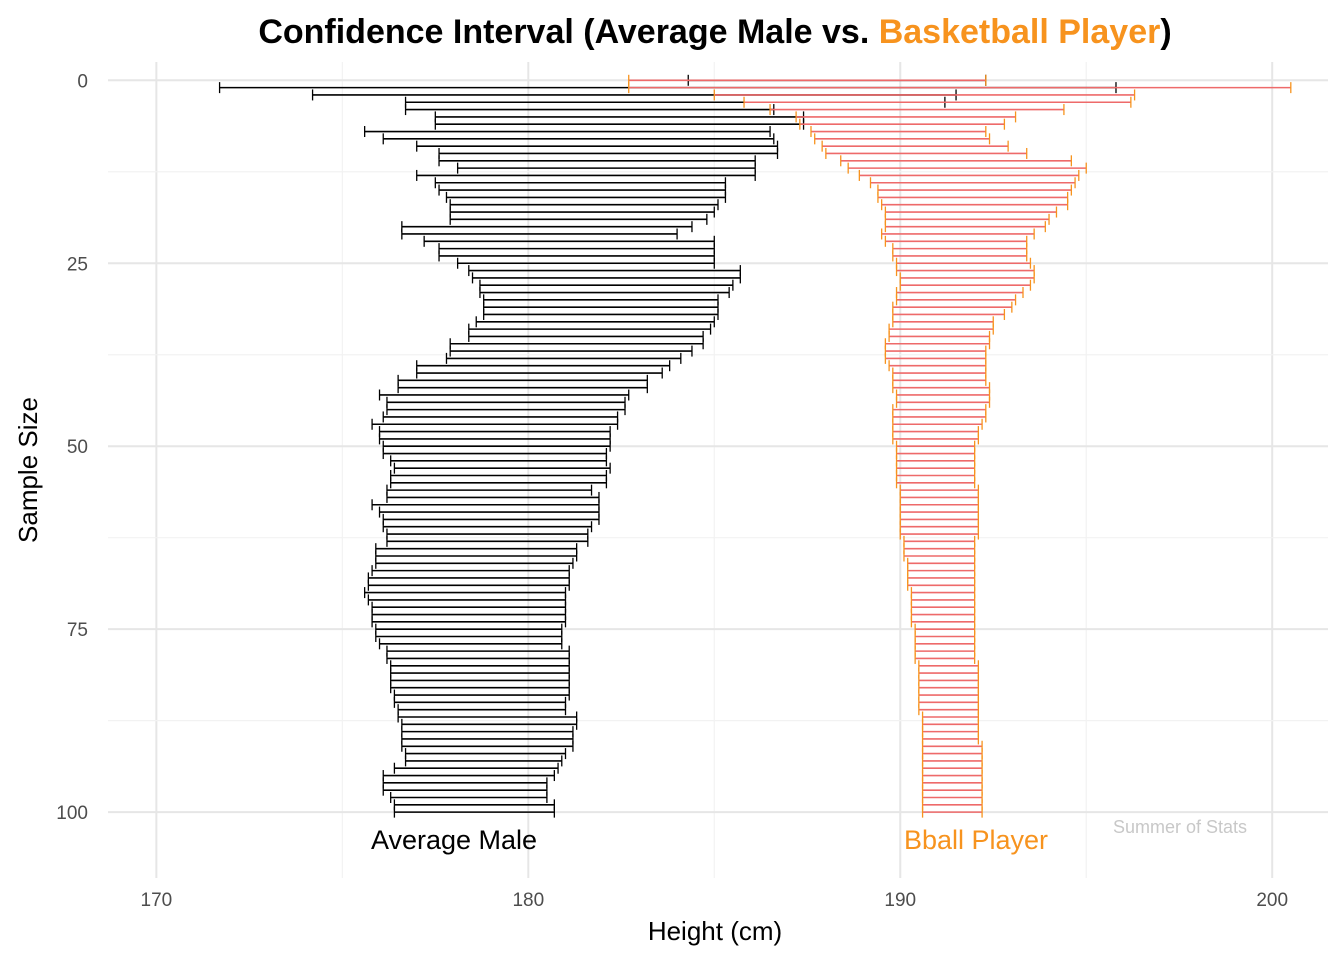 The height and width of the screenshot is (960, 1344). I want to click on x-axis-title: Height (cm), so click(715, 931).